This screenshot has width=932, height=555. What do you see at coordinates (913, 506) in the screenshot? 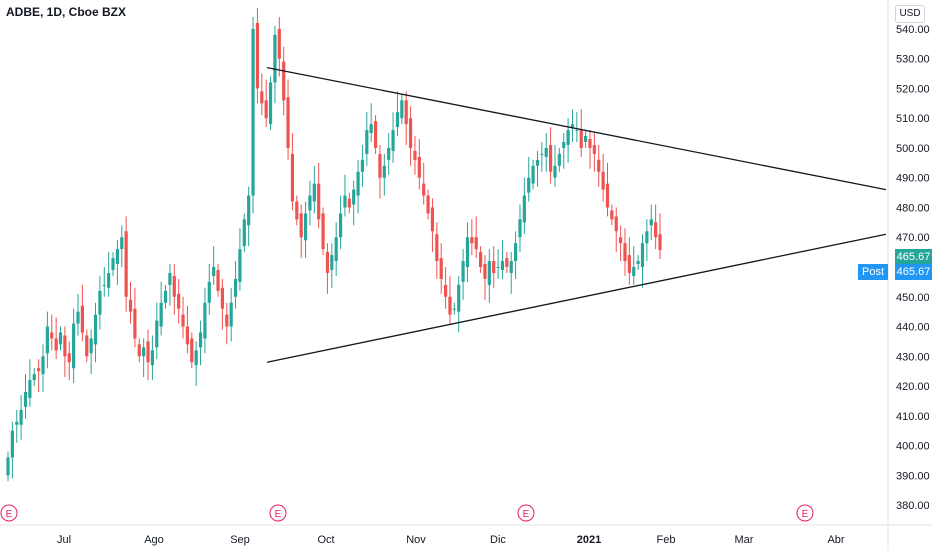
I see `y-tick-label: 380.00` at bounding box center [913, 506].